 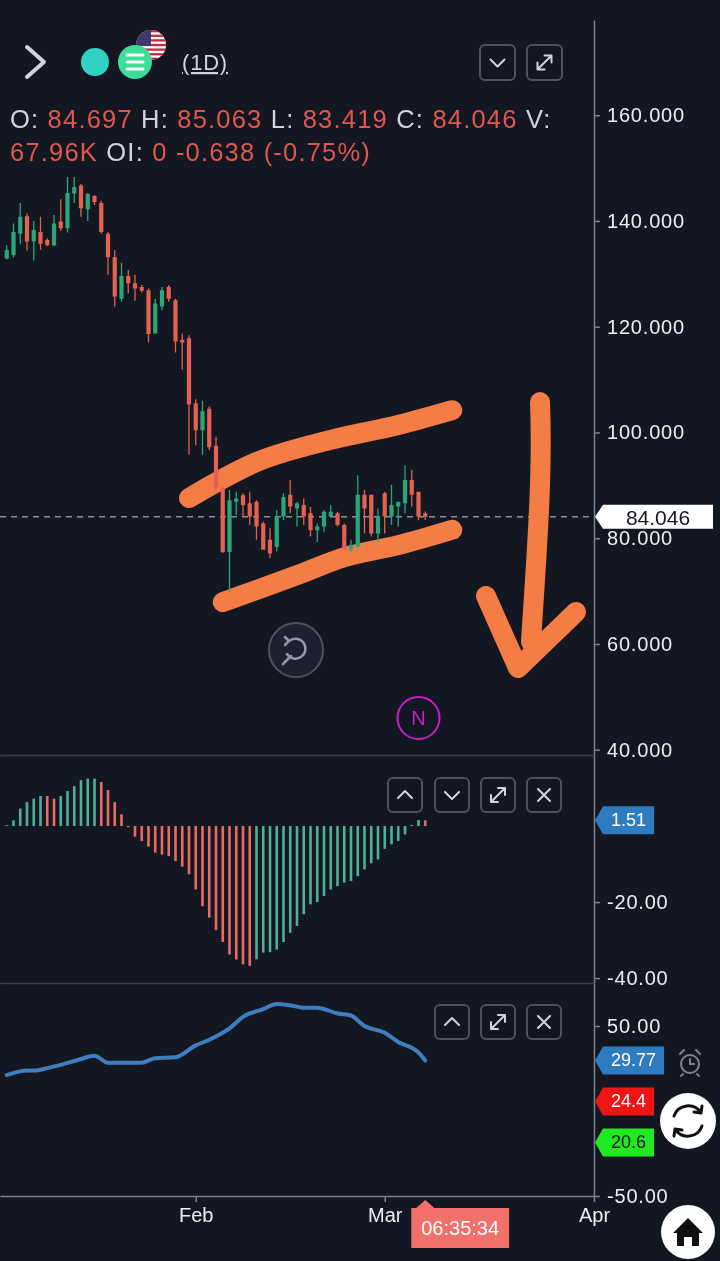 What do you see at coordinates (629, 1101) in the screenshot?
I see `text: 24.4` at bounding box center [629, 1101].